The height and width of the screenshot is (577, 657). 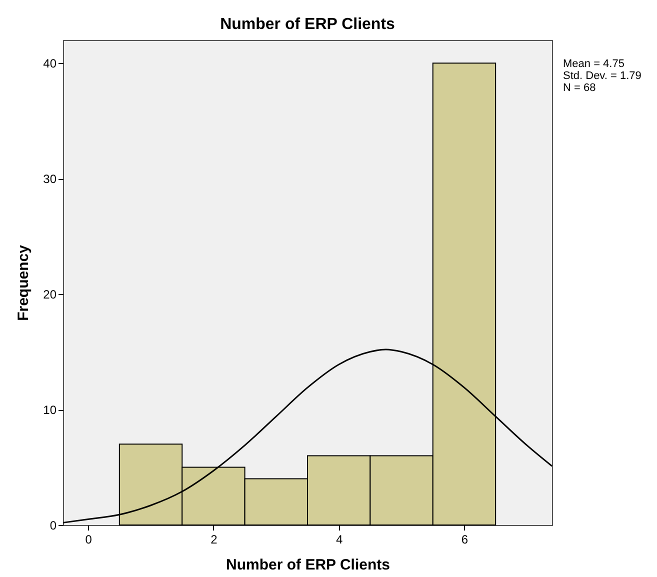 What do you see at coordinates (464, 539) in the screenshot?
I see `x-tick-label: 6` at bounding box center [464, 539].